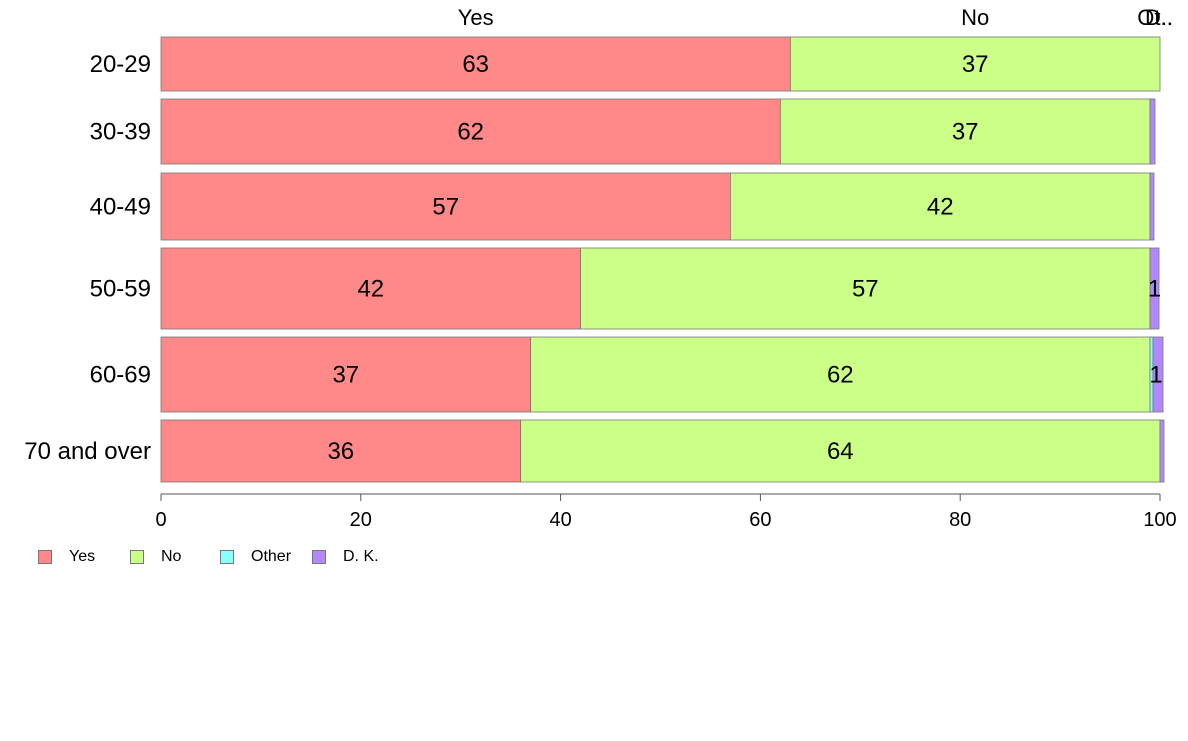 The image size is (1188, 741). I want to click on data-label-50-59-yes: 42, so click(370, 289).